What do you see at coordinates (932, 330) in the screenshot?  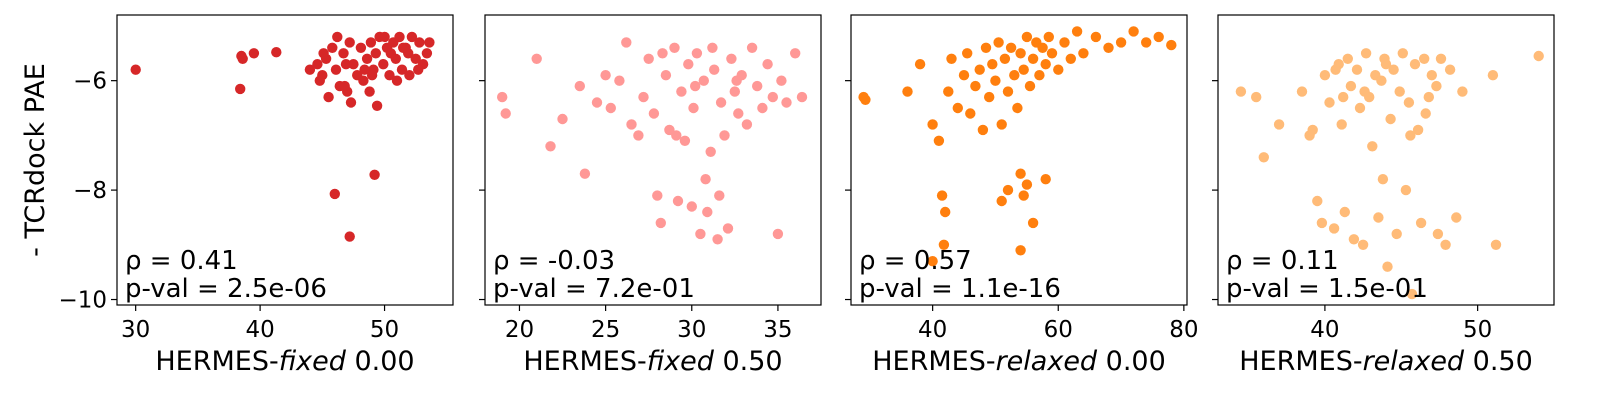 I see `x-tick-label: 40` at bounding box center [932, 330].